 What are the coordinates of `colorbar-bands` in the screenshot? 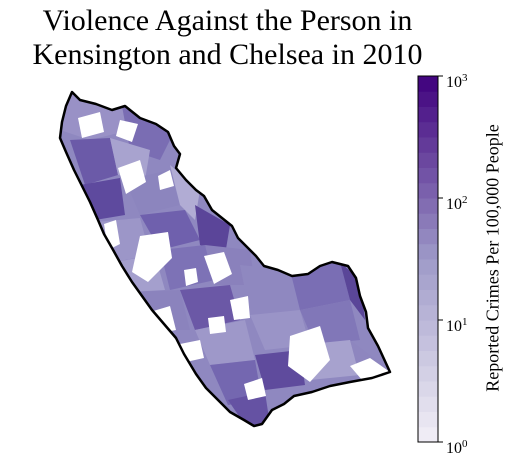 It's located at (428, 259).